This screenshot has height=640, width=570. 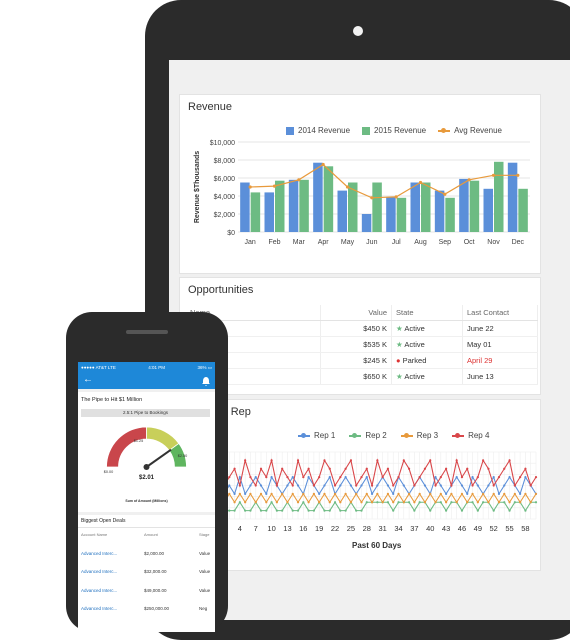 What do you see at coordinates (88, 379) in the screenshot?
I see `back-arrow-icon: ←` at bounding box center [88, 379].